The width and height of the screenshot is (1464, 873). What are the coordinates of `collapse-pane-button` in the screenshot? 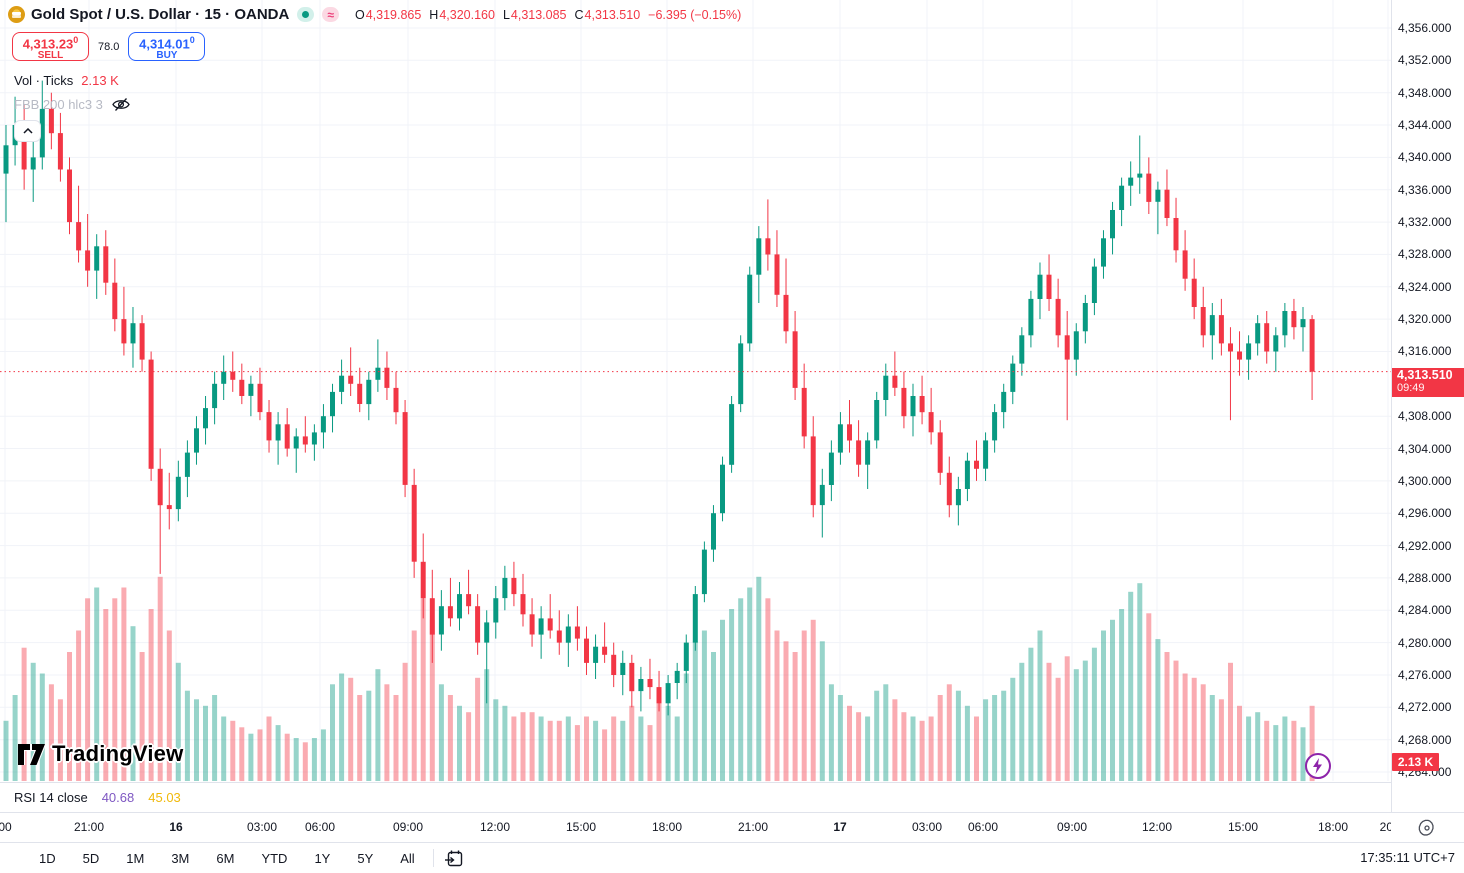 It's located at (27, 131).